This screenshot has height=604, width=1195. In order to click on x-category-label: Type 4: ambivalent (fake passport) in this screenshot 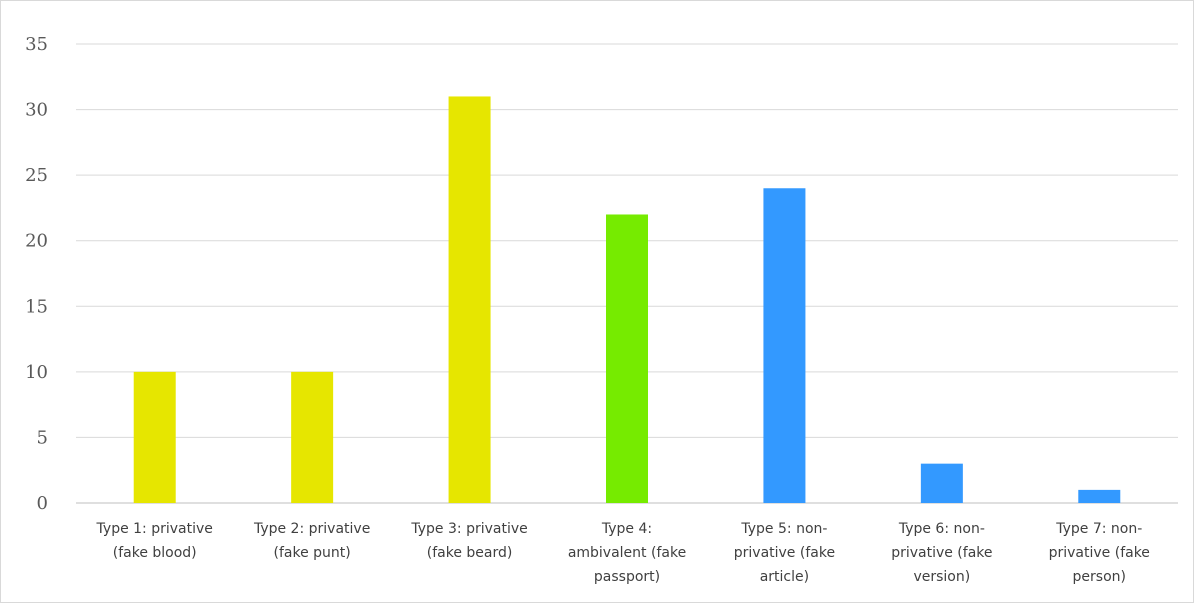, I will do `click(627, 553)`.